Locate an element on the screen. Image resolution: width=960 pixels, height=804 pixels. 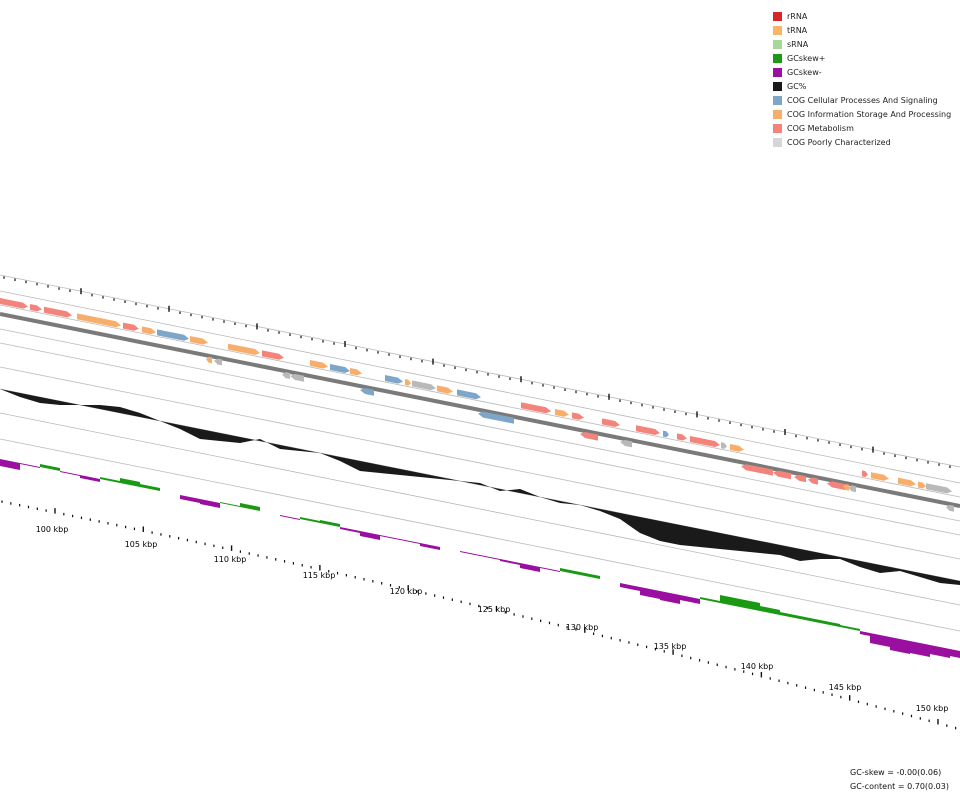
gc-skew-value: GC-skew = -0.00(0.06) is located at coordinates (896, 772).